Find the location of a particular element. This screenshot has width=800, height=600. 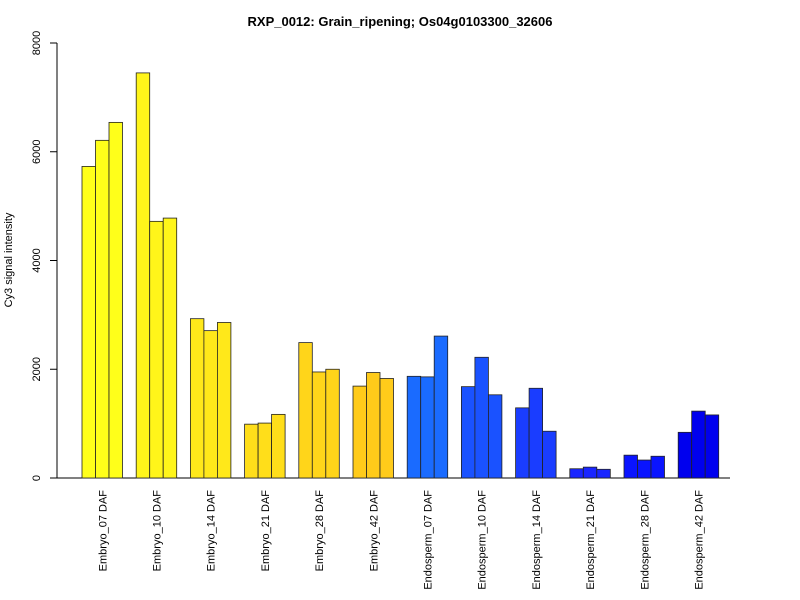

y-axis-ticks: 0 2000 4000 6000 8000 is located at coordinates (44, 256).